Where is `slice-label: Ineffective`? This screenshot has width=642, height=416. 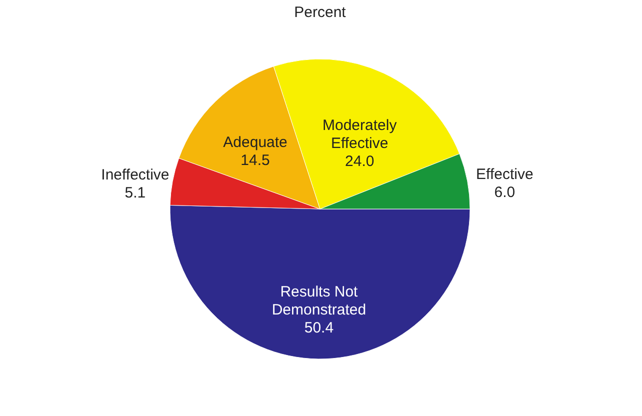
slice-label: Ineffective is located at coordinates (135, 175).